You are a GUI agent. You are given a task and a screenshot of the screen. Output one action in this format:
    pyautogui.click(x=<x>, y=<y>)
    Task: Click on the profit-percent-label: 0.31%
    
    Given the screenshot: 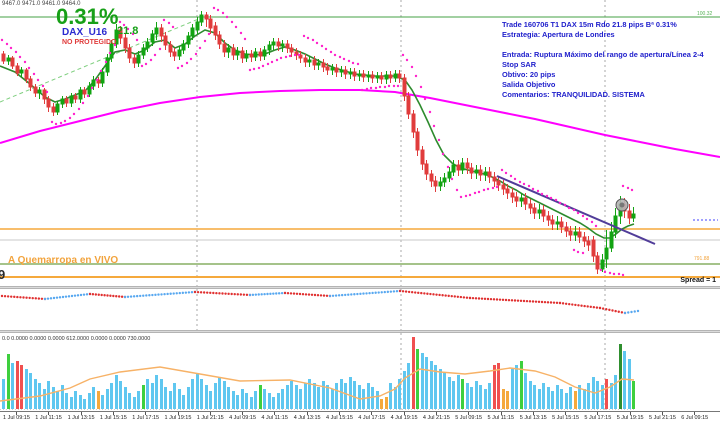 What is the action you would take?
    pyautogui.click(x=87, y=16)
    